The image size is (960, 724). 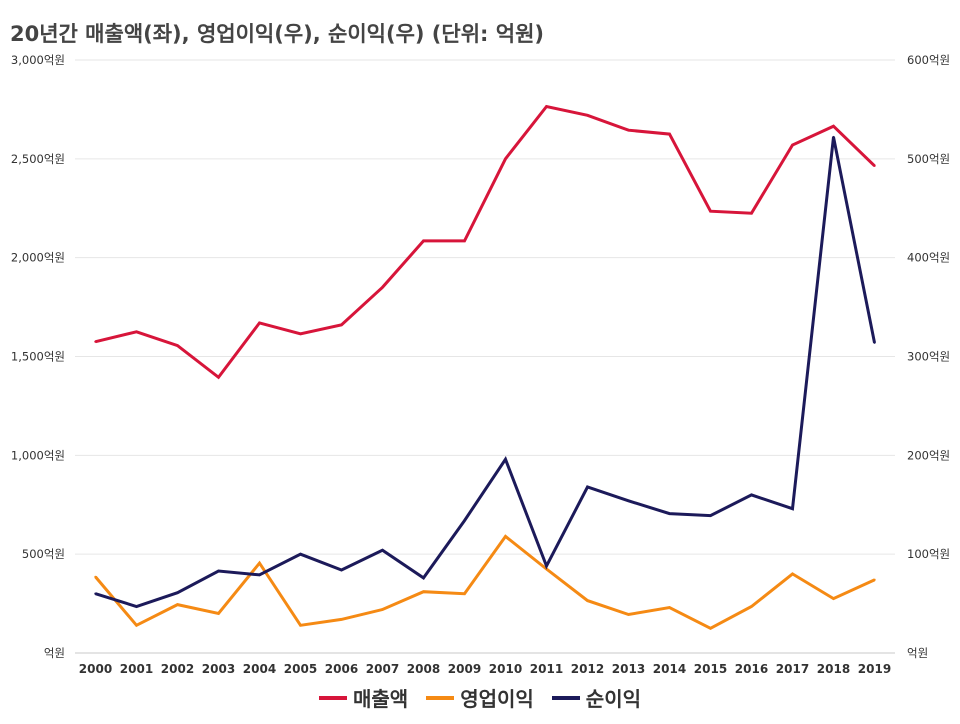 What do you see at coordinates (382, 669) in the screenshot?
I see `x-tick-label: 2007` at bounding box center [382, 669].